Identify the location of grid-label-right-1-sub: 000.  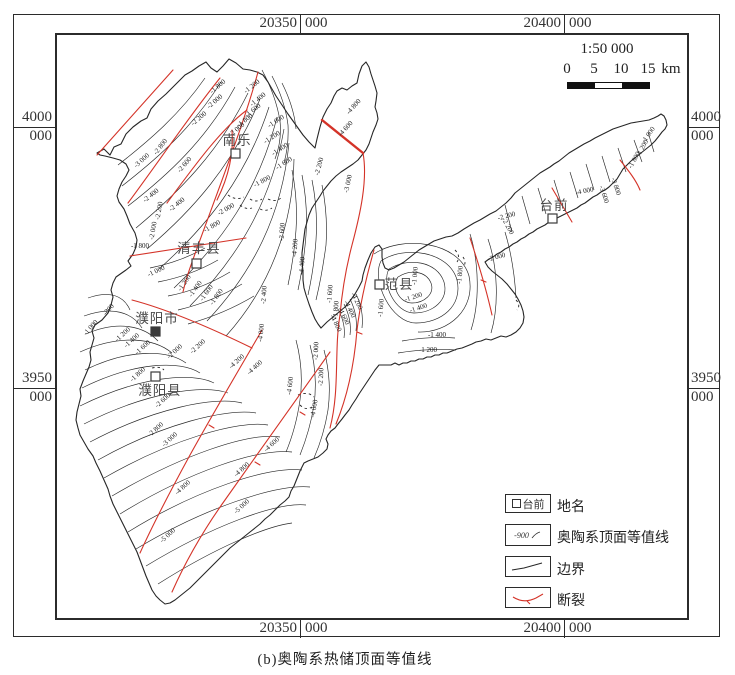
(702, 136).